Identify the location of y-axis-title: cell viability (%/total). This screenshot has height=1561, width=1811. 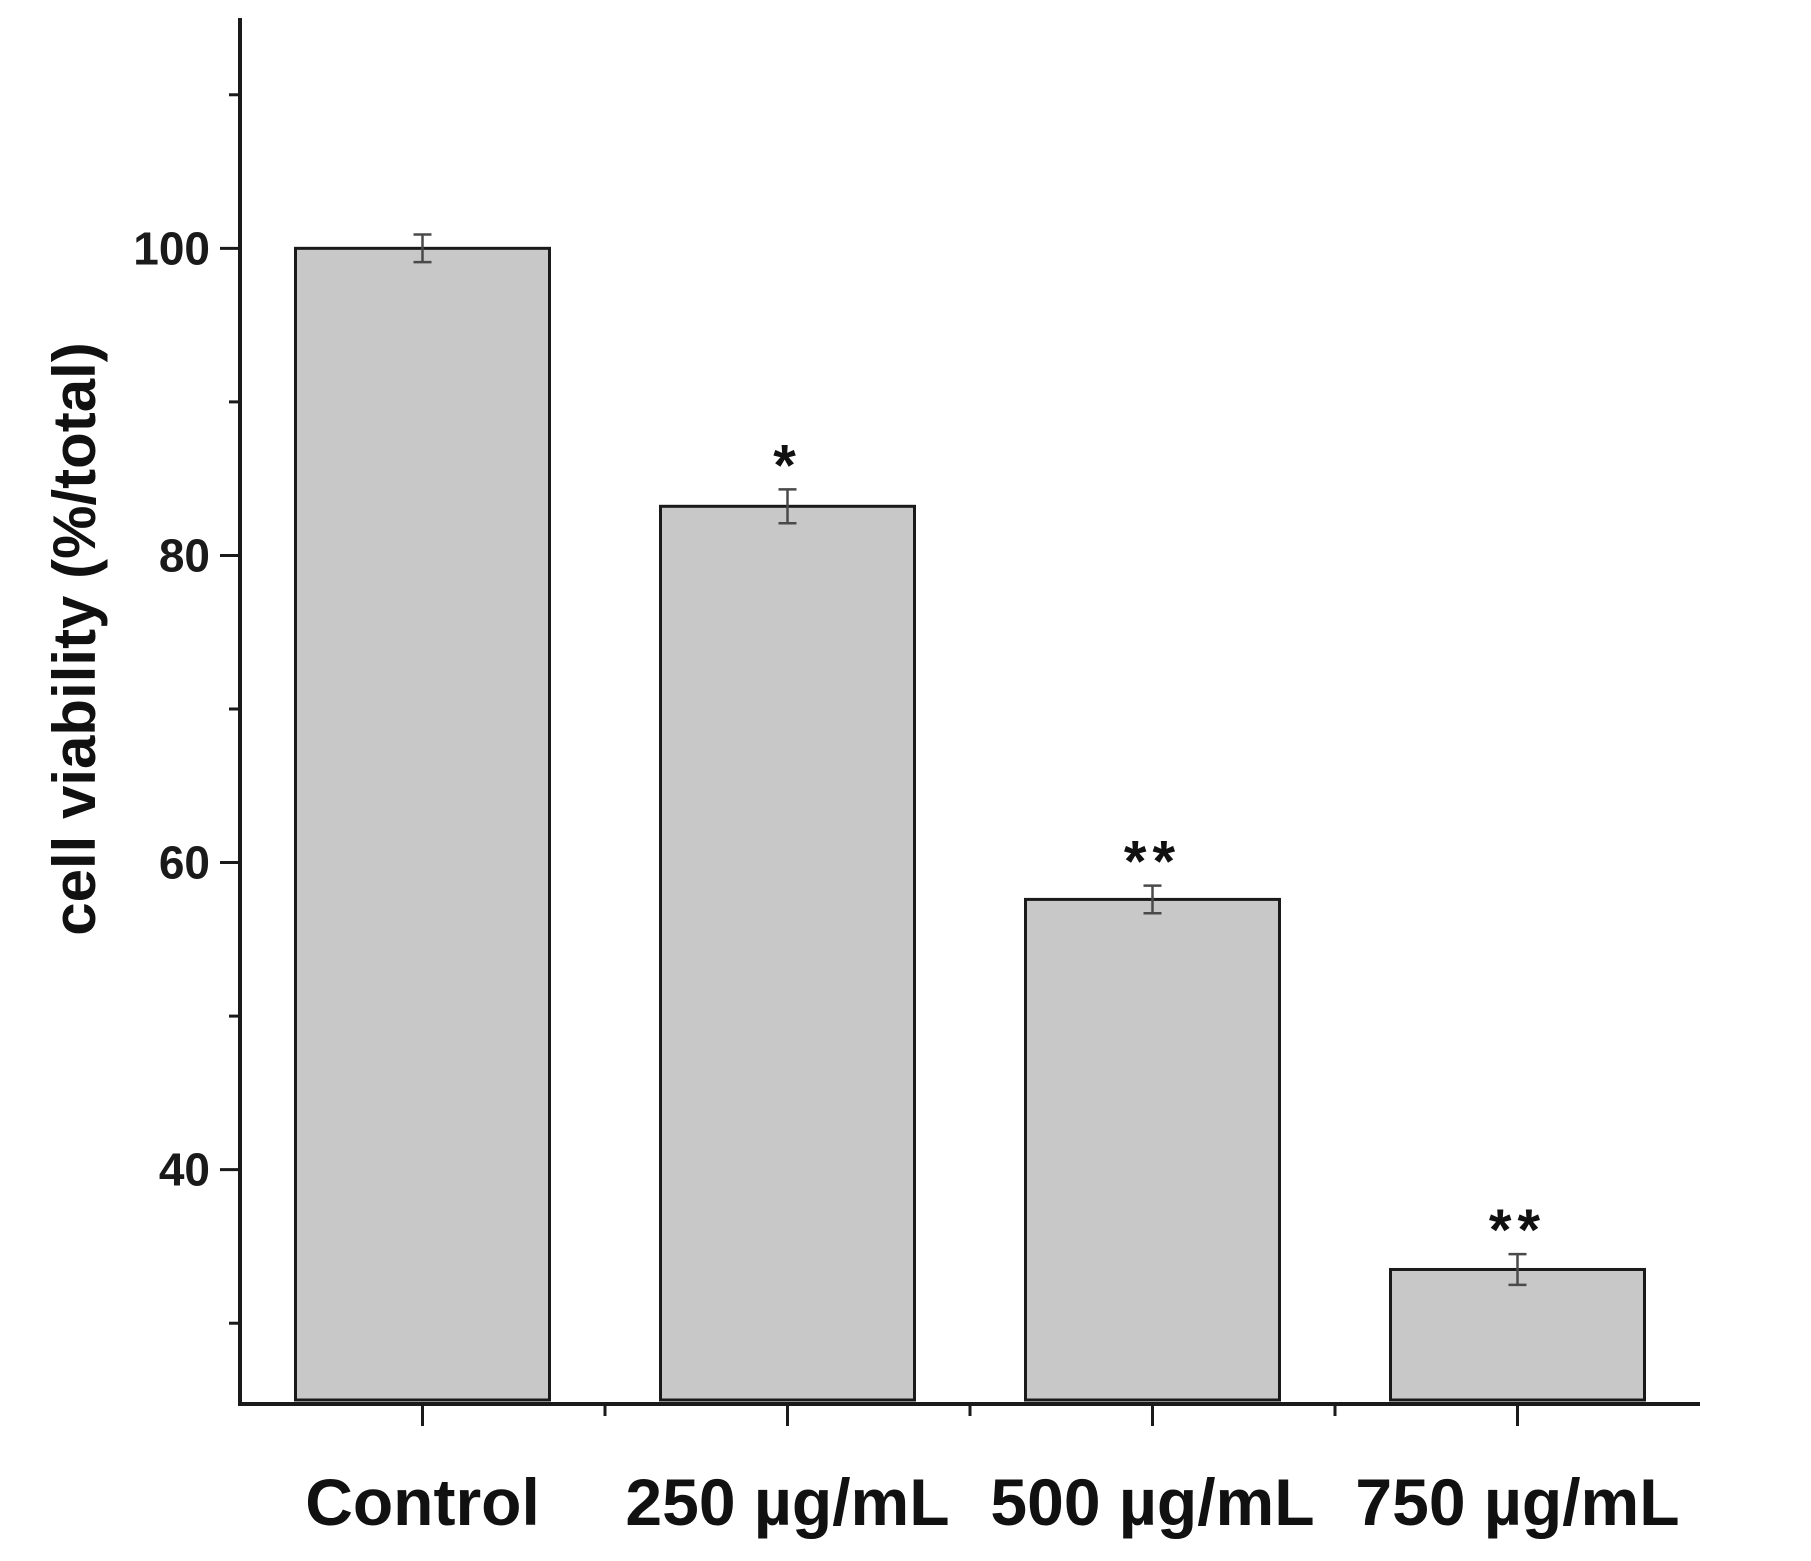
(74, 638).